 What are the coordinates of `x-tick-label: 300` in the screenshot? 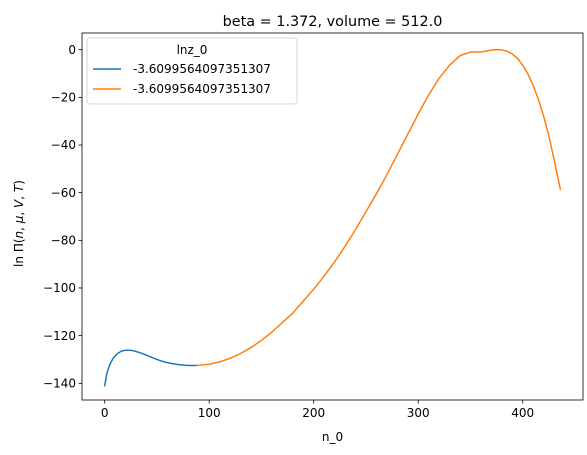 It's located at (418, 413).